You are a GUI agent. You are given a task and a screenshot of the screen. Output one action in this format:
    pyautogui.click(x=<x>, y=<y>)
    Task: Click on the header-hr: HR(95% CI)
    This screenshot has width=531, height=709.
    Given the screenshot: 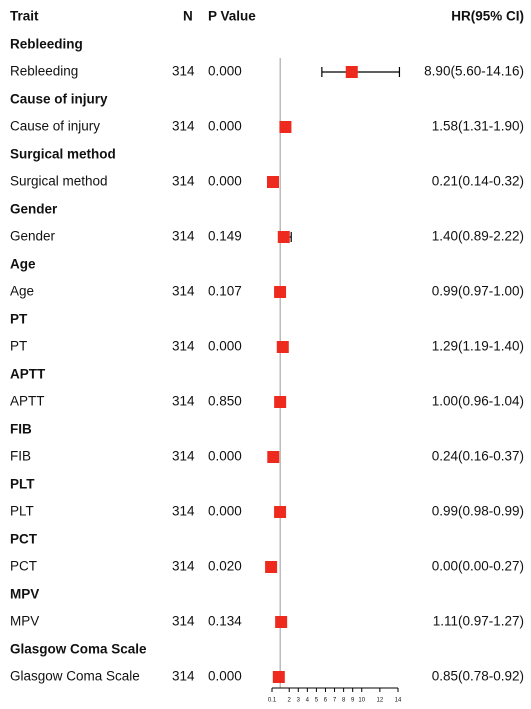 What is the action you would take?
    pyautogui.click(x=487, y=16)
    